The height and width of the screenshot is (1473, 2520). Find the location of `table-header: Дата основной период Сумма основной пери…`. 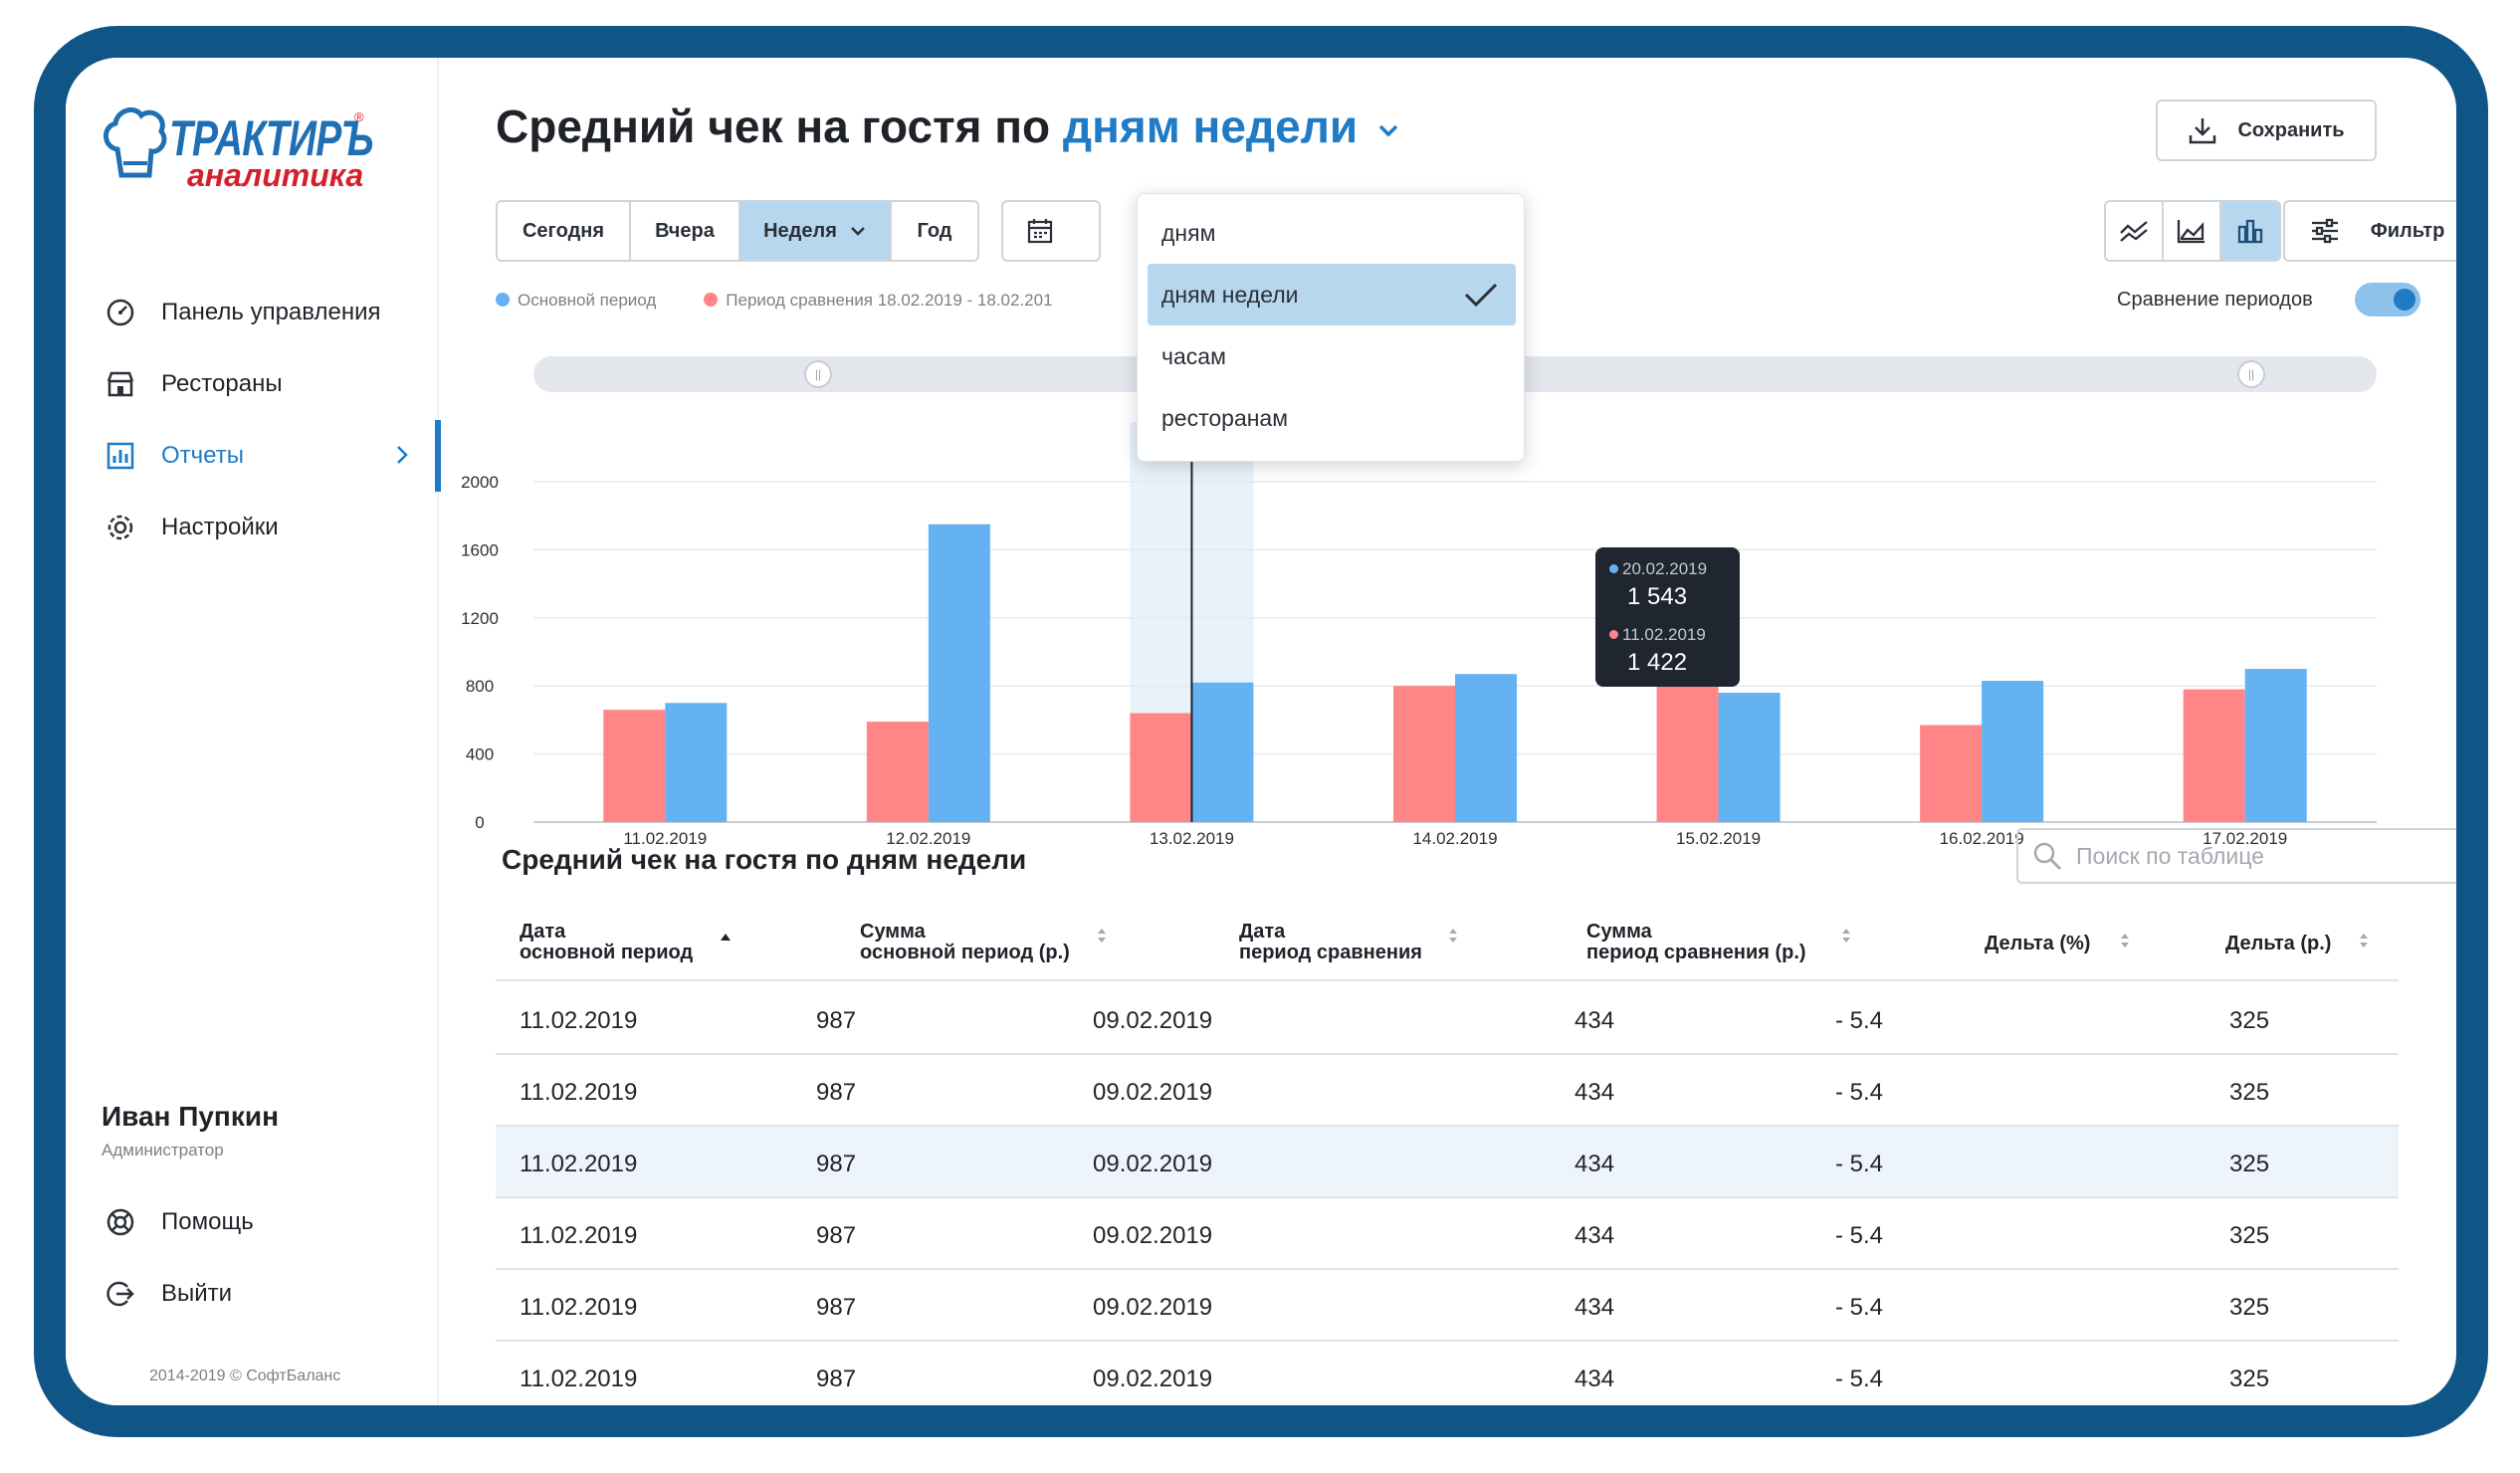

table-header: Дата основной период Сумма основной пери… is located at coordinates (1447, 948).